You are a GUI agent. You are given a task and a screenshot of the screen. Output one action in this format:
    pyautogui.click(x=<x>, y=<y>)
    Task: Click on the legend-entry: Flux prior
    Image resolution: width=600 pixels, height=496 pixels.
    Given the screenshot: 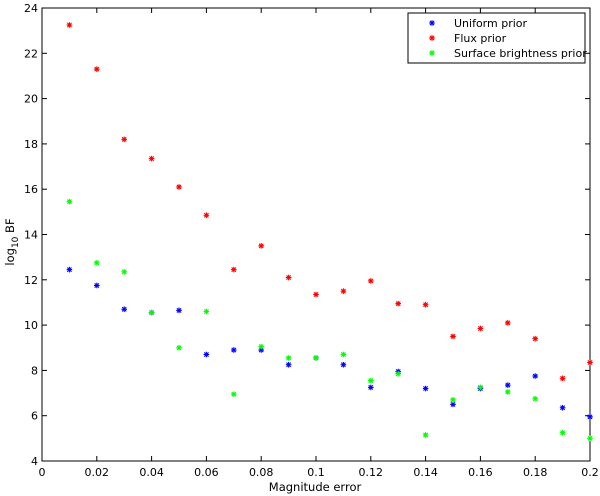 What is the action you would take?
    pyautogui.click(x=468, y=38)
    